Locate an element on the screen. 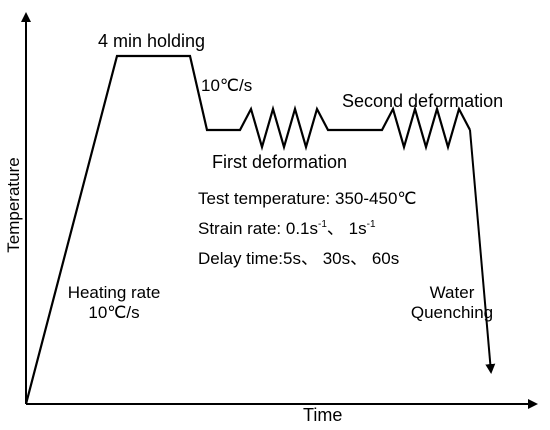 This screenshot has height=430, width=550. water-quenching-line2: Quenching is located at coordinates (452, 312).